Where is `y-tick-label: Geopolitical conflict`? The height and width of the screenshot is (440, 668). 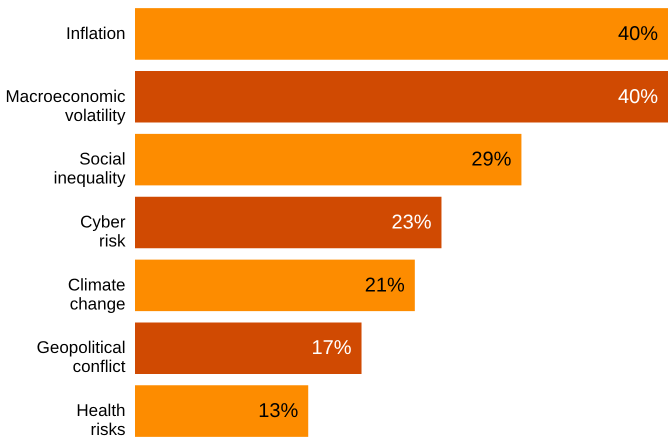
y-tick-label: Geopolitical conflict is located at coordinates (81, 357).